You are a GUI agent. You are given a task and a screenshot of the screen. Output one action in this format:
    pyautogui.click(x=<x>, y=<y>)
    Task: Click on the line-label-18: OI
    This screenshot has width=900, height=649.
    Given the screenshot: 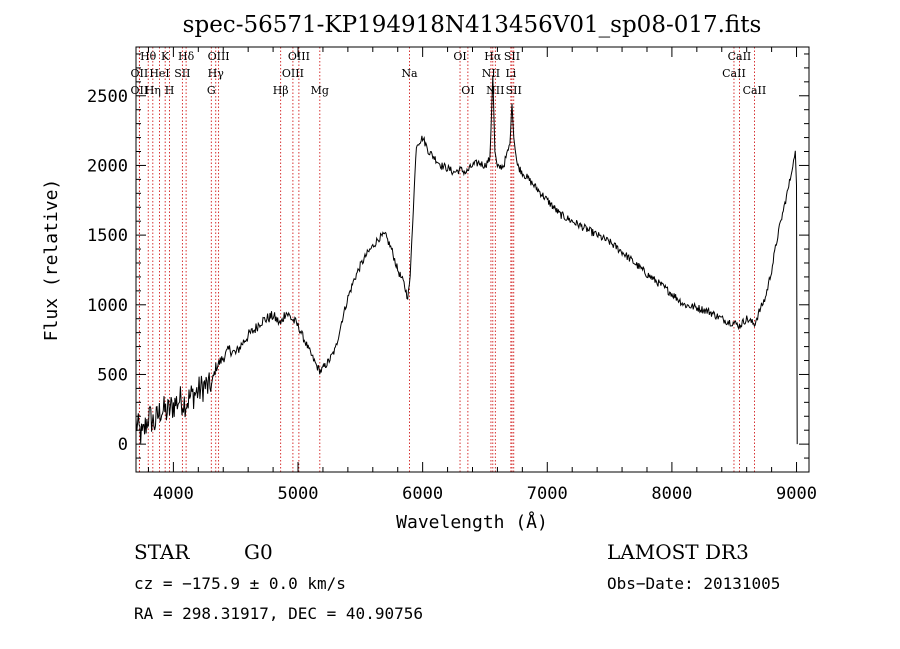 What is the action you would take?
    pyautogui.click(x=467, y=90)
    